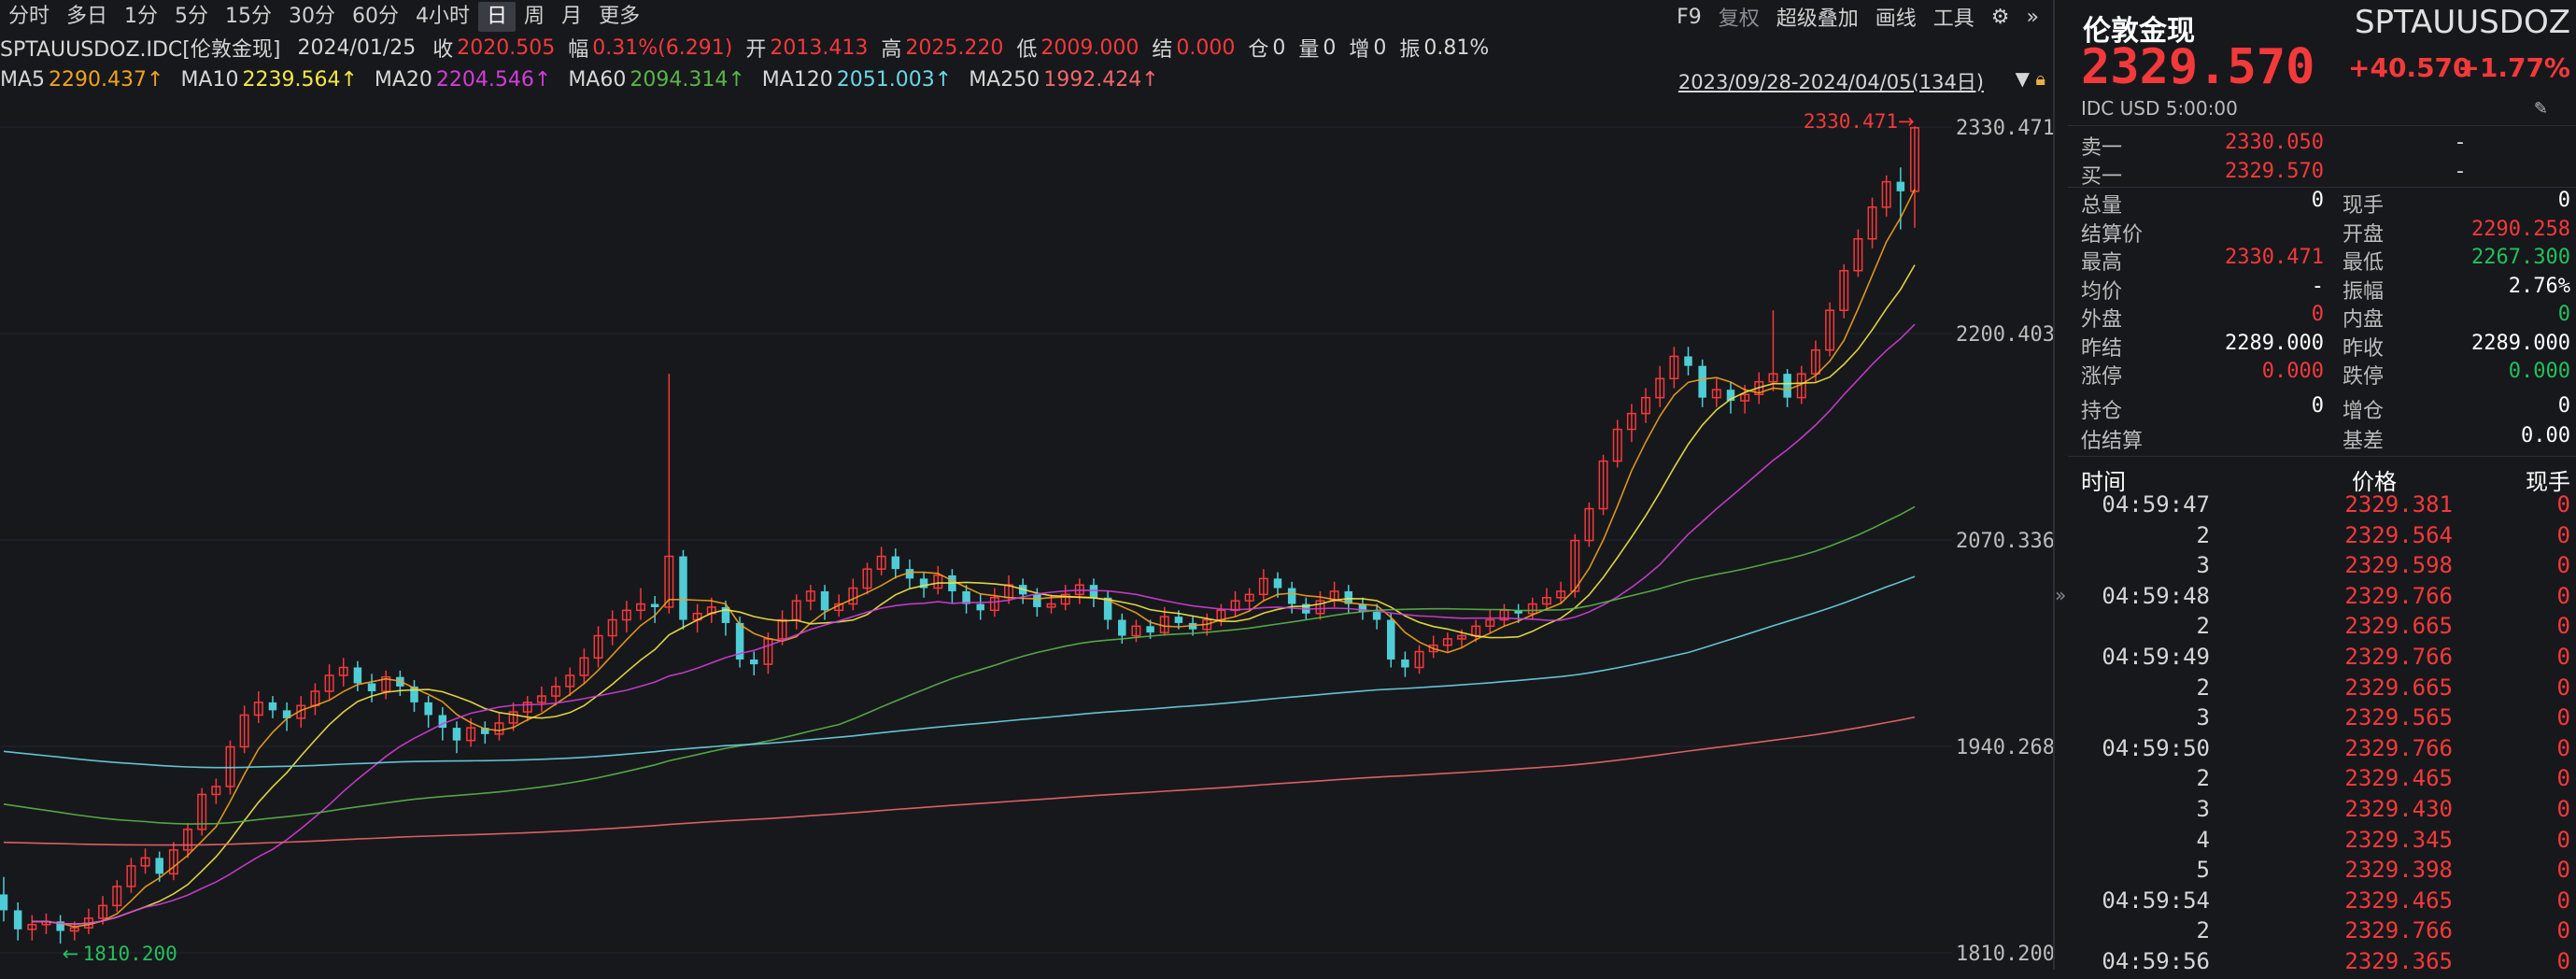  I want to click on dropdown-arrow-icon: ▼, so click(2022, 78).